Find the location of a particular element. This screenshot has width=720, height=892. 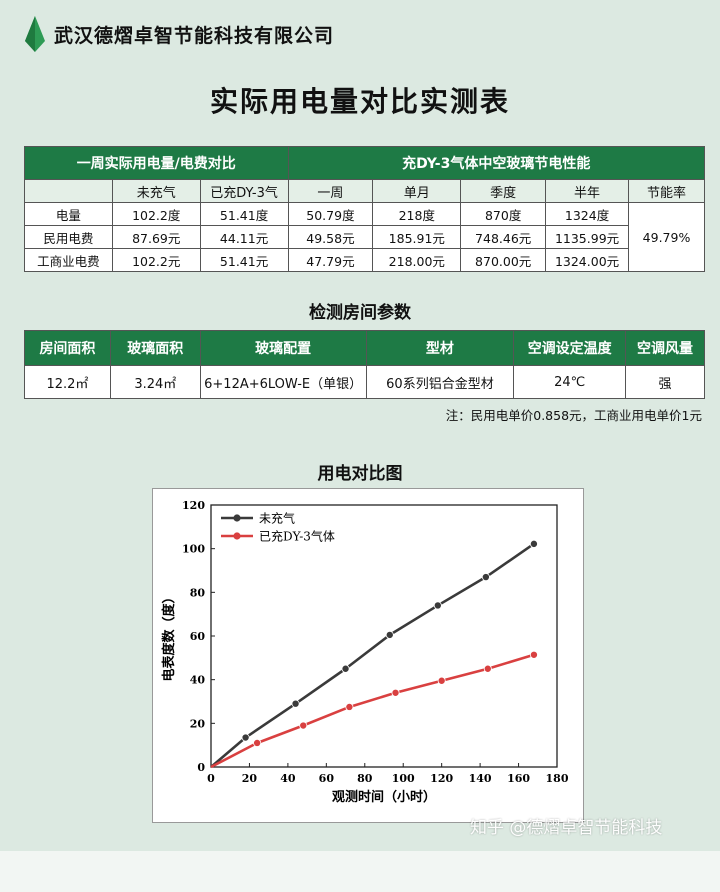

legend-label: 未充气 is located at coordinates (277, 518).